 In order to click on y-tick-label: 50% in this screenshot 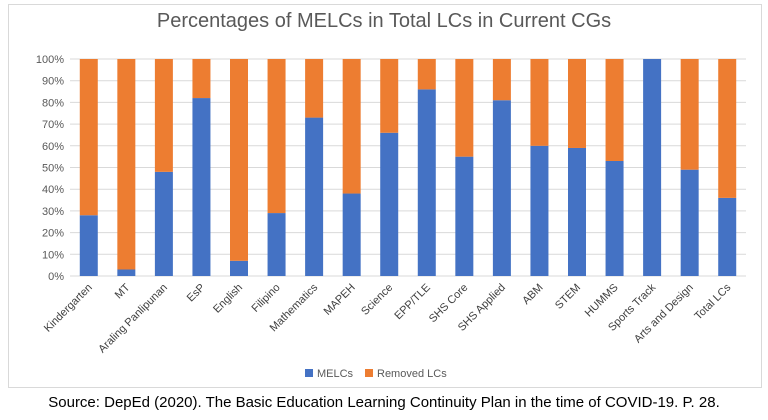, I will do `click(53, 169)`.